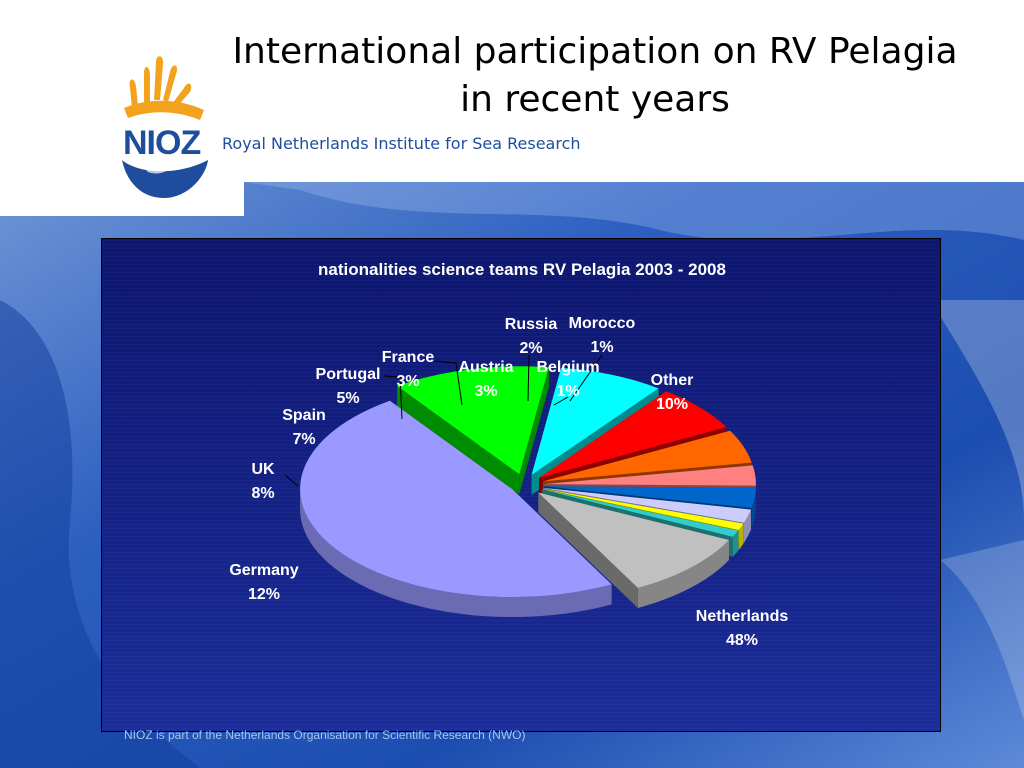  Describe the element at coordinates (672, 380) in the screenshot. I see `slice-label-other: Other` at that location.